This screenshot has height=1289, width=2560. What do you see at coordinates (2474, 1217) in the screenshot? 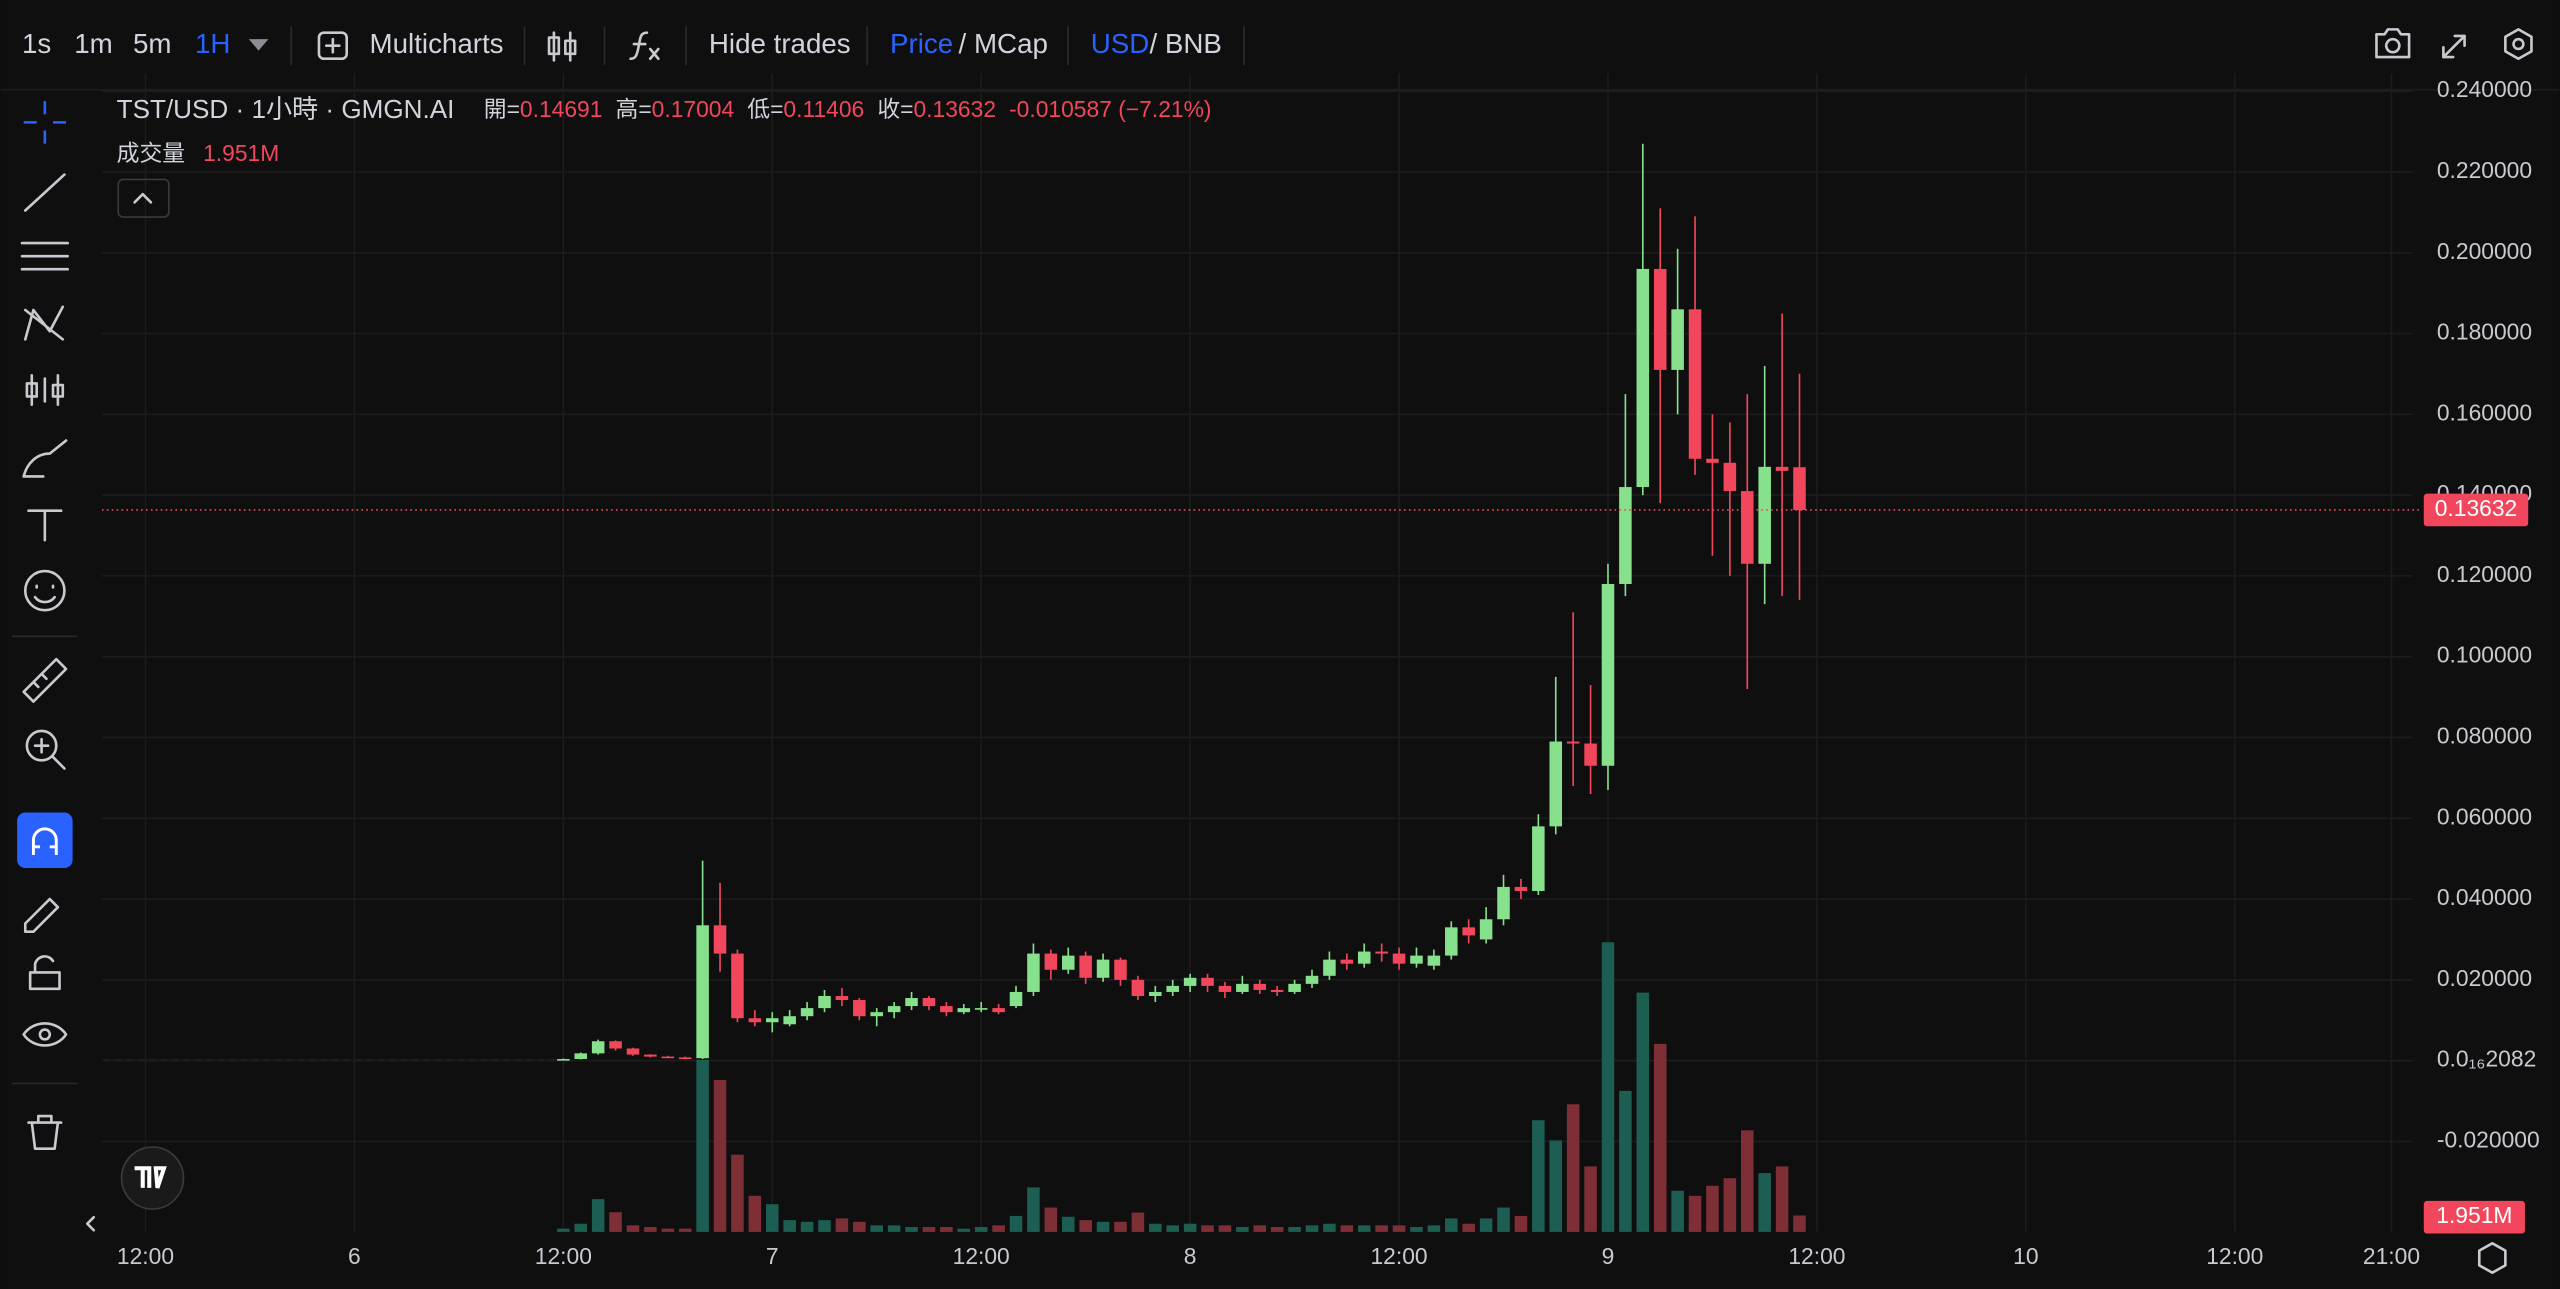
I see `volume-badge` at bounding box center [2474, 1217].